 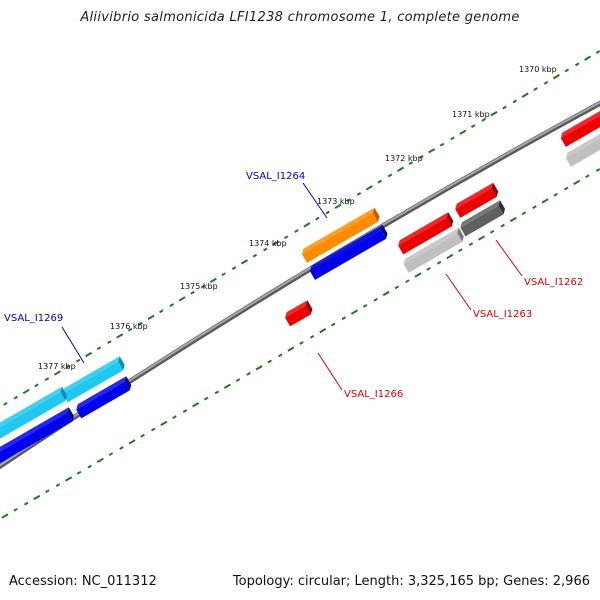 I want to click on ruler-label-1377: 1377 kbp, so click(x=57, y=366).